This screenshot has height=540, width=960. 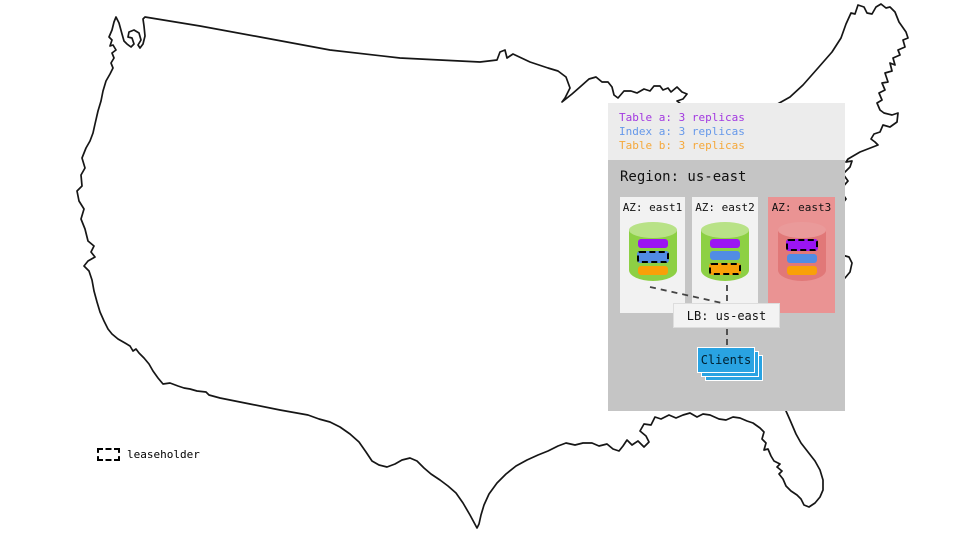 I want to click on az-box-east3: AZ: east3, so click(x=801, y=255).